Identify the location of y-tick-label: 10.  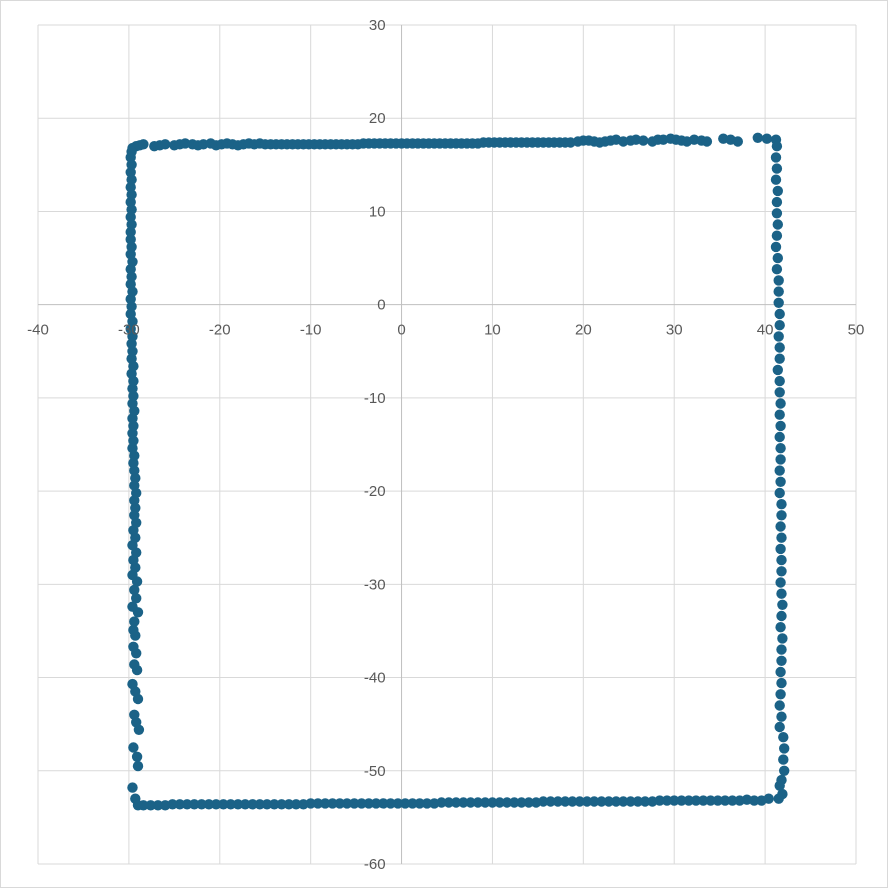
(377, 211).